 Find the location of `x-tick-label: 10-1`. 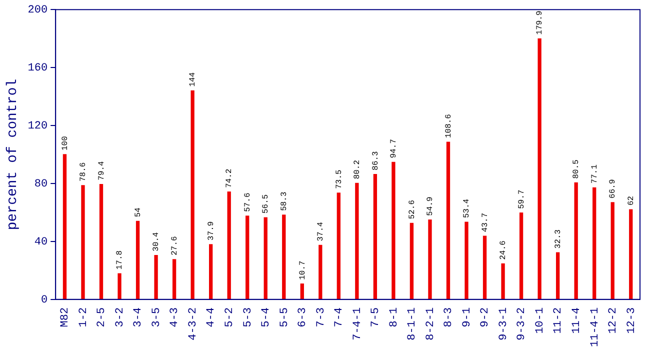

x-tick-label: 10-1 is located at coordinates (540, 320).